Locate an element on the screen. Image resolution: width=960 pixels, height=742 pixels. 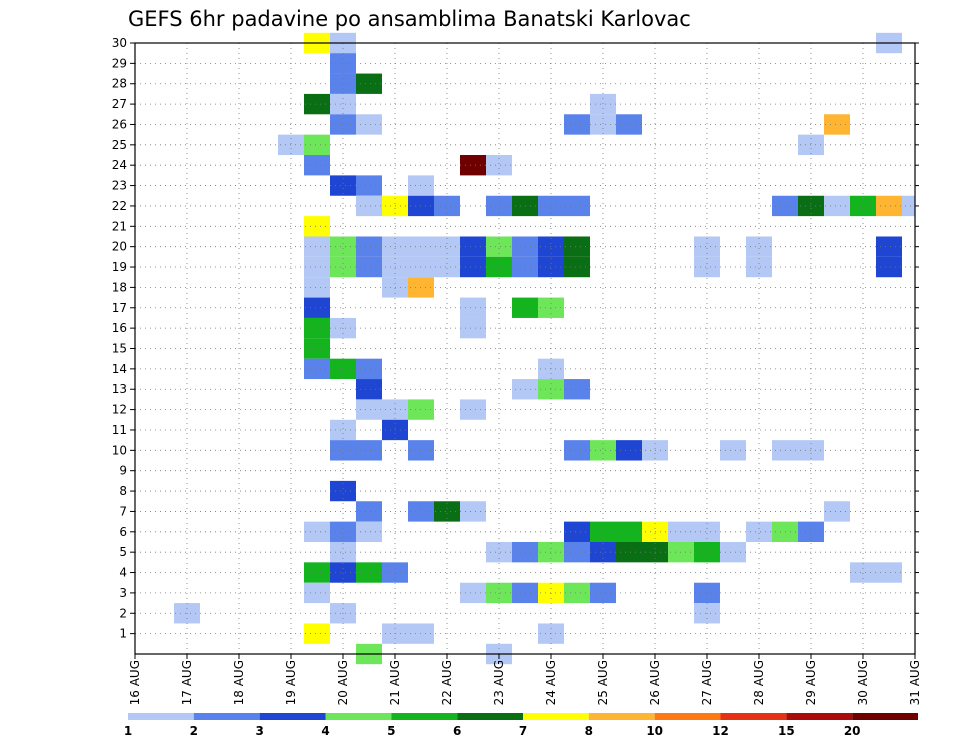
legend-label: 15 is located at coordinates (786, 731).